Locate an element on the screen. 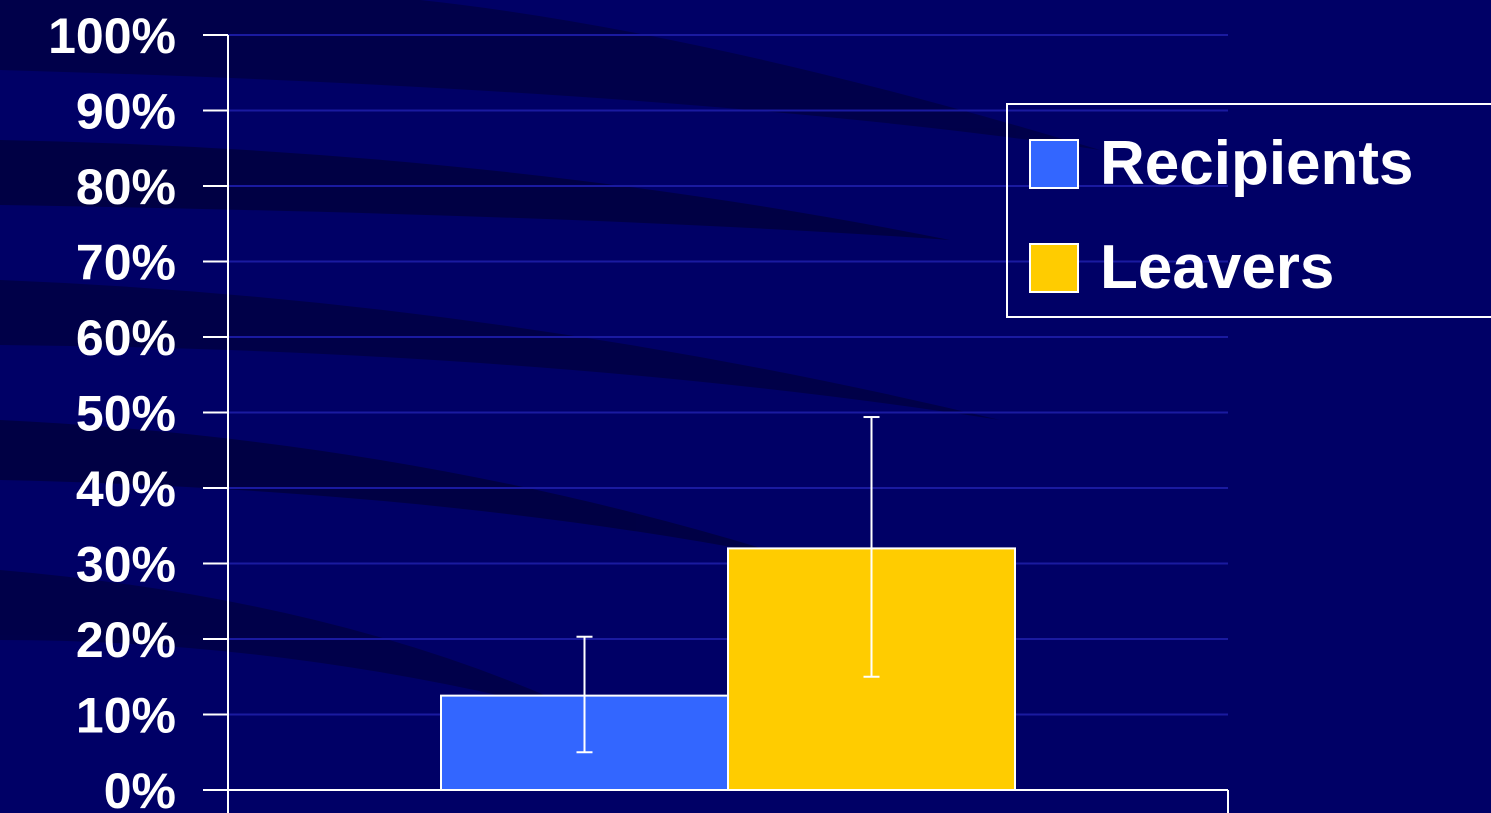 This screenshot has height=813, width=1491. y-tick-label: 50% is located at coordinates (126, 414).